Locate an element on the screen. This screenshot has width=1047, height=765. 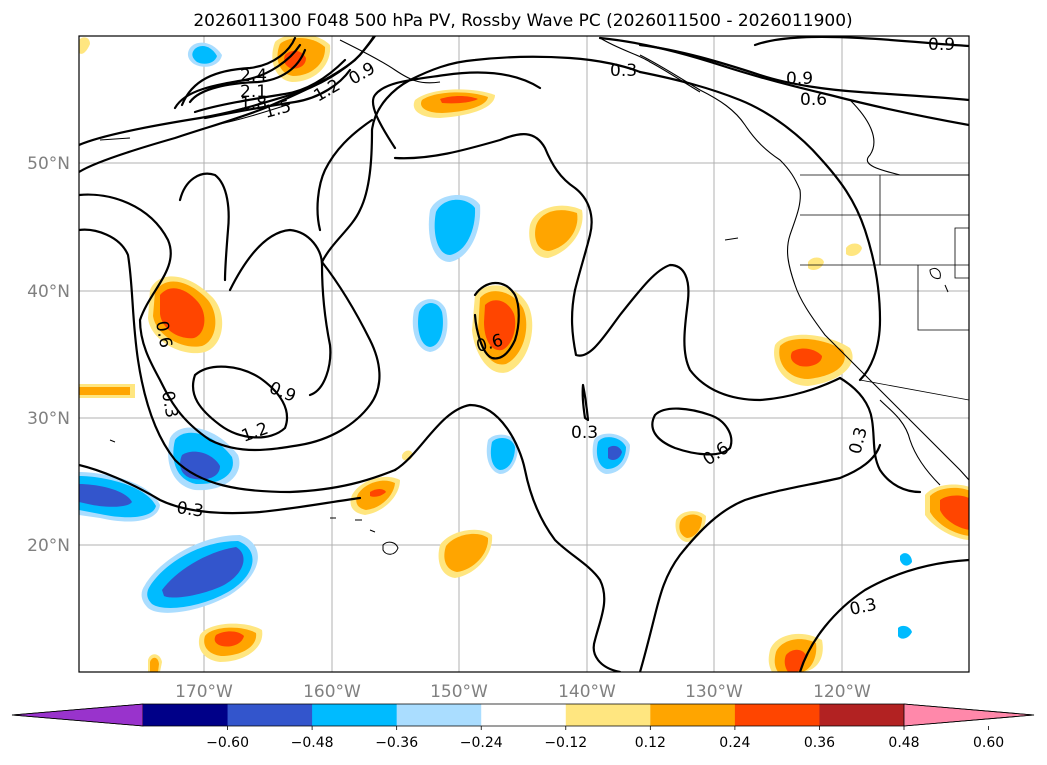
lat-label: 20°N is located at coordinates (48, 546).